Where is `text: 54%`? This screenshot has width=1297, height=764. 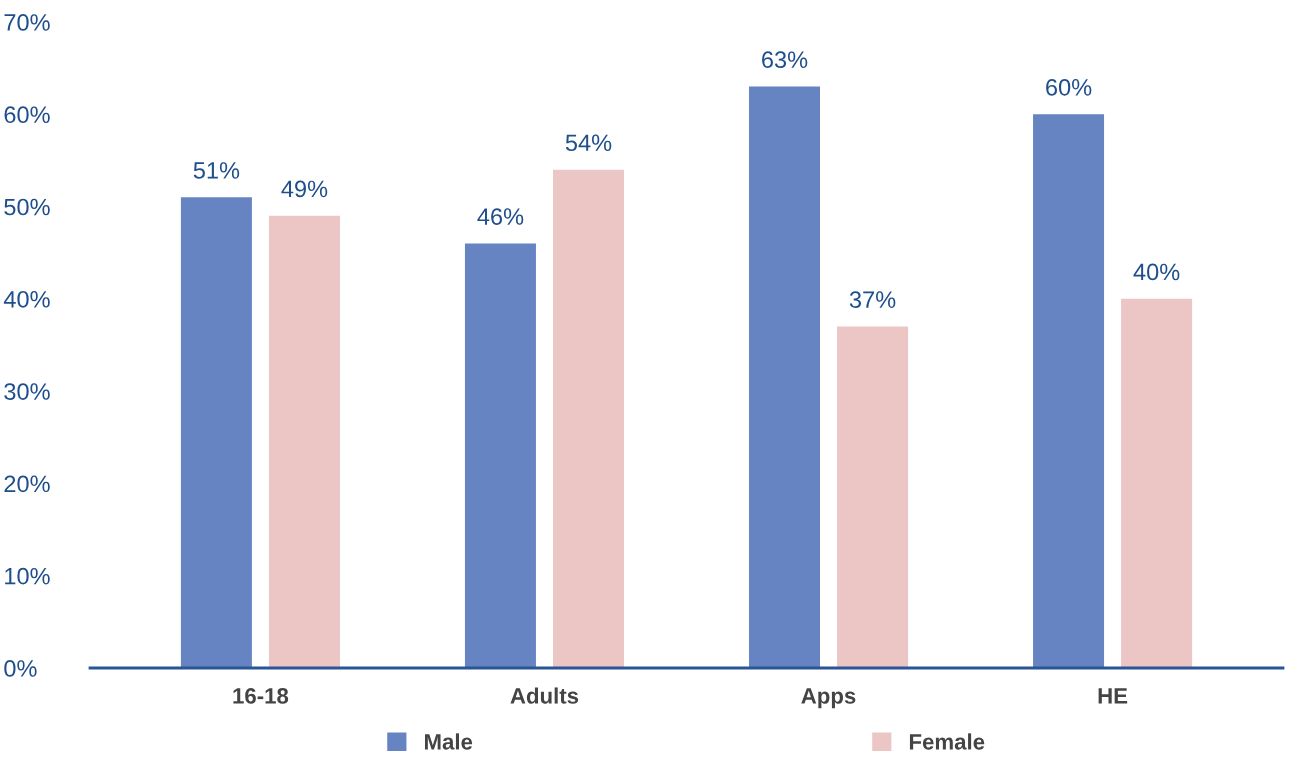
text: 54% is located at coordinates (588, 143).